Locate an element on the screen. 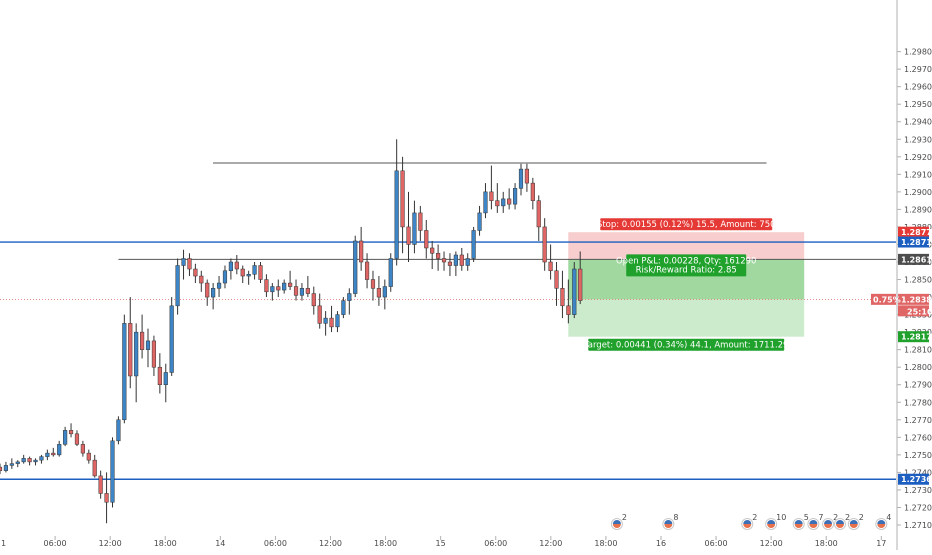 The width and height of the screenshot is (932, 555). position-tool is located at coordinates (686, 284).